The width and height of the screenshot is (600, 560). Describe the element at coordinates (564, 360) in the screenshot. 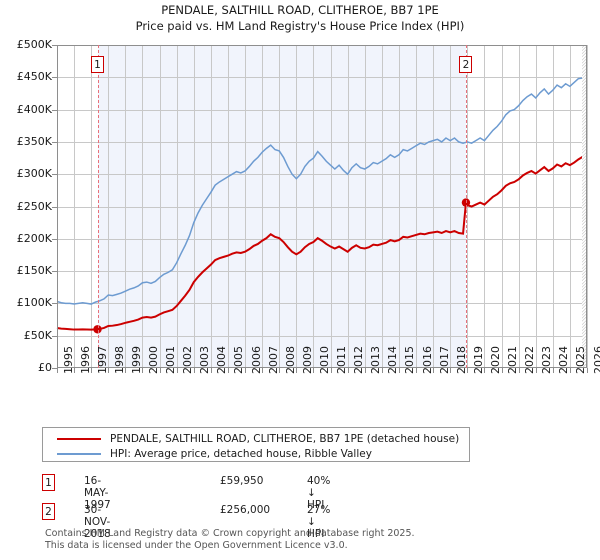

I see `x-axis-tick-label: 2024` at that location.